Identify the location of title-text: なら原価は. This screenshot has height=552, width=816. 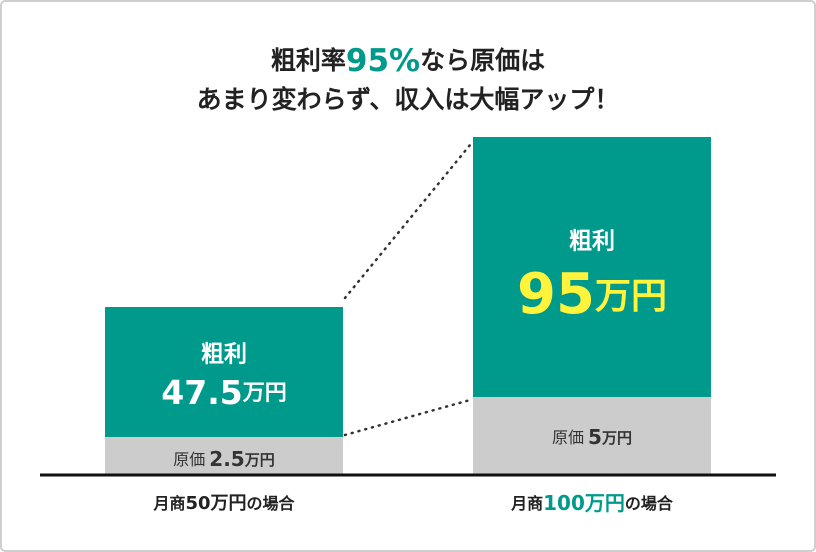
(482, 60).